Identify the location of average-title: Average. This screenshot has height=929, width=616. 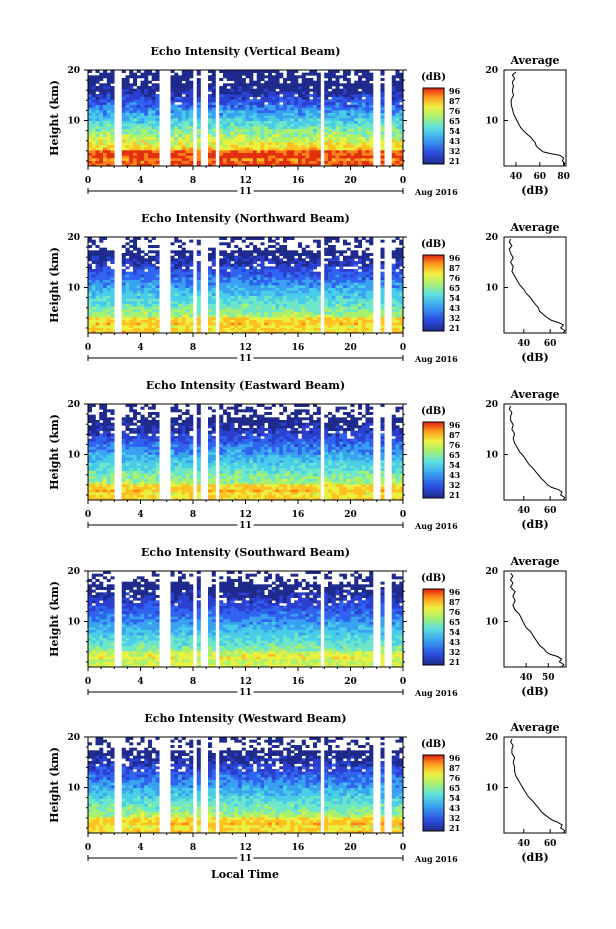
(534, 227).